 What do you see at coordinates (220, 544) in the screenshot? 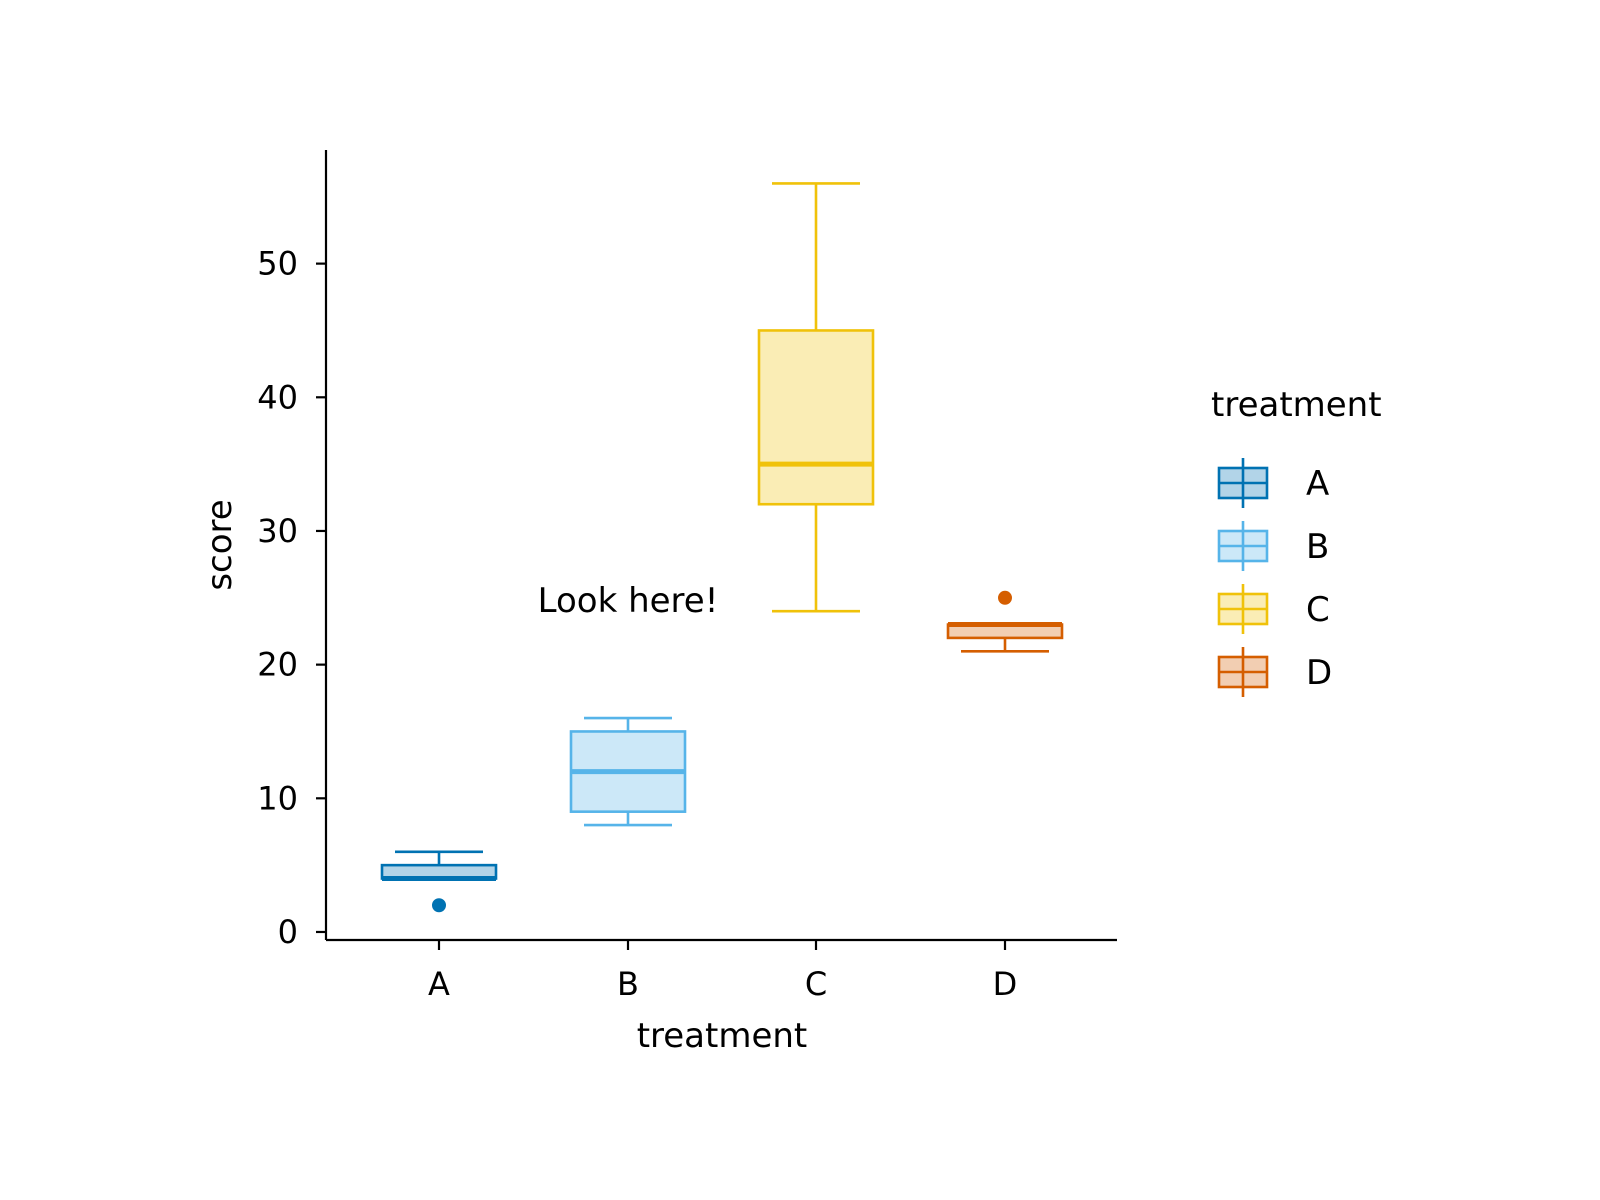
I see `y-axis-title: score` at bounding box center [220, 544].